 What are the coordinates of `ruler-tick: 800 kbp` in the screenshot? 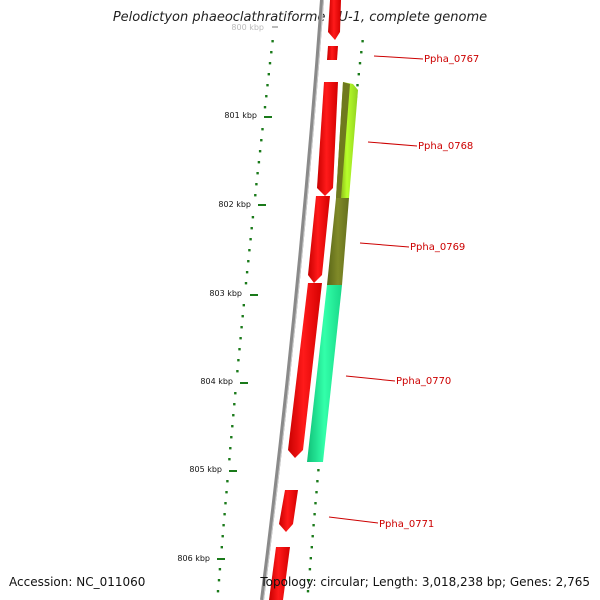 It's located at (254, 27).